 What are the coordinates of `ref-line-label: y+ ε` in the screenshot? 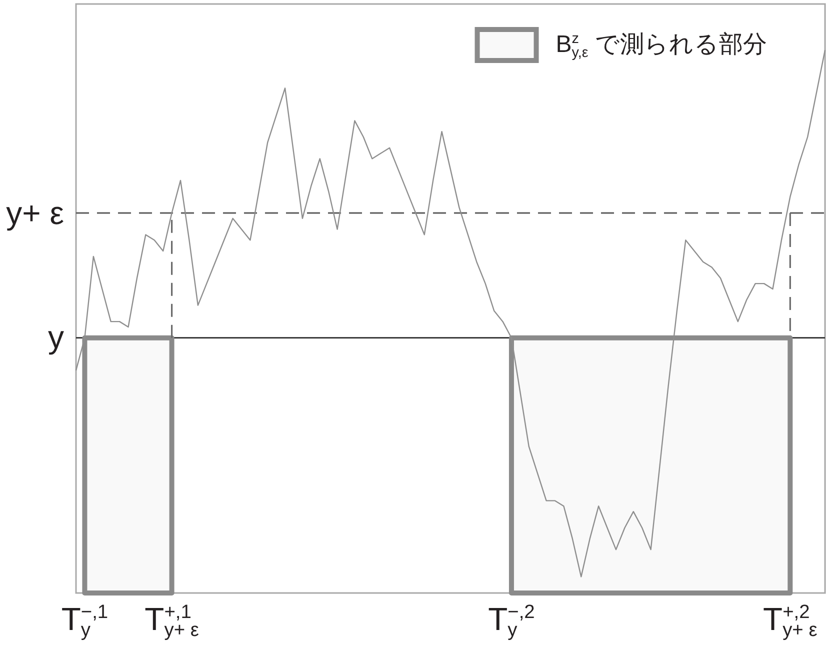 It's located at (35, 213).